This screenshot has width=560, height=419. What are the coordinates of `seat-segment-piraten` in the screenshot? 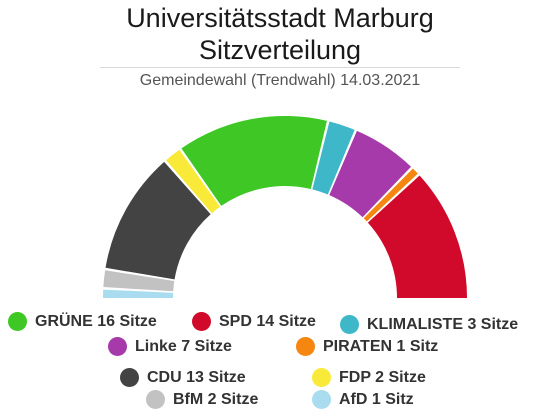 It's located at (390, 195).